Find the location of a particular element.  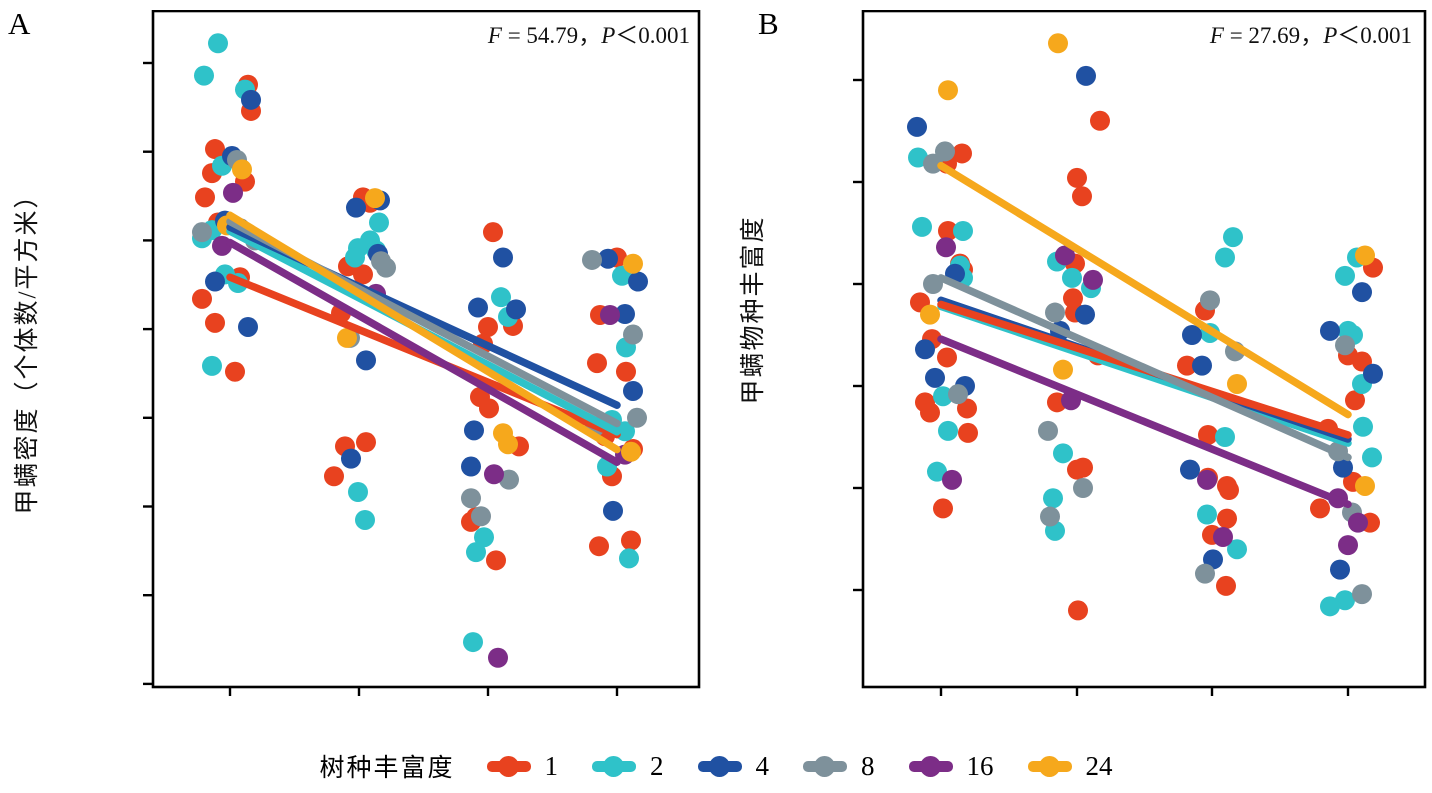

legend-item-4: 4 is located at coordinates (733, 766).